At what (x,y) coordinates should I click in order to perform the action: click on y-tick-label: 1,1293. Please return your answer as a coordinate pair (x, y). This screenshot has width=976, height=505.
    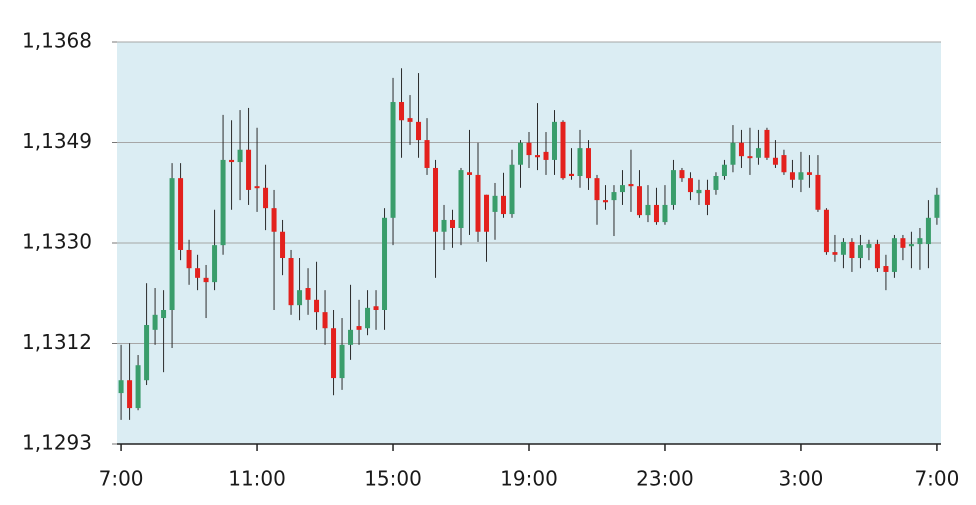
    Looking at the image, I should click on (57, 443).